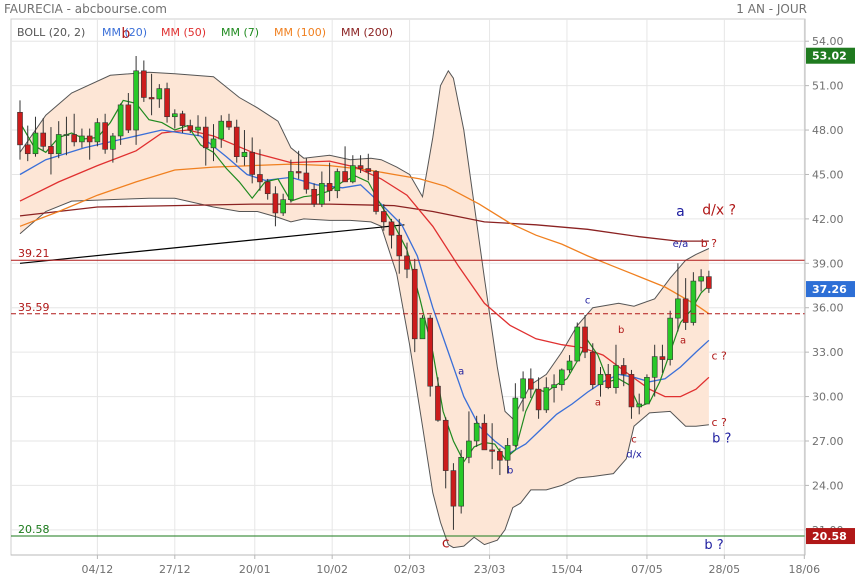 The image size is (855, 580). What do you see at coordinates (183, 32) in the screenshot?
I see `legend-item: MM (50)` at bounding box center [183, 32].